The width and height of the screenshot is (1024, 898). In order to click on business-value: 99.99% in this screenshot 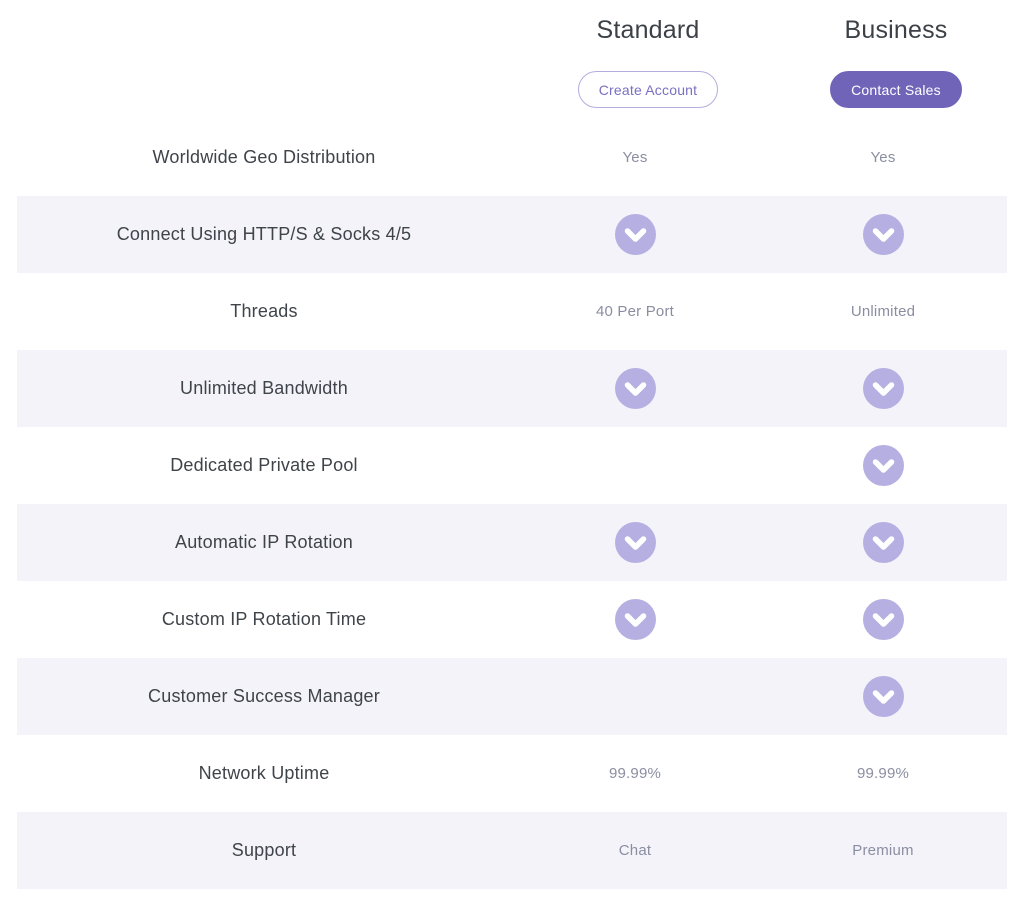, I will do `click(883, 773)`.